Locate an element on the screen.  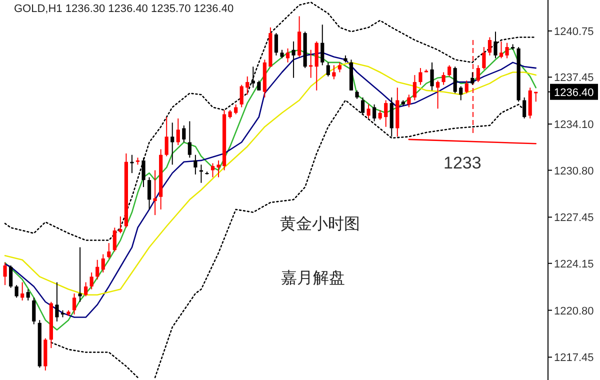
annotation: 黄金小时图 is located at coordinates (320, 224).